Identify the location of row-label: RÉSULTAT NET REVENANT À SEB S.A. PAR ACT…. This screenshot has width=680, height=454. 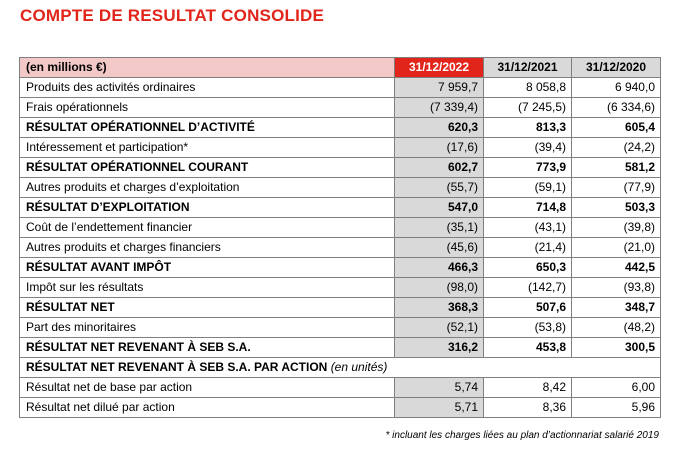
(177, 367).